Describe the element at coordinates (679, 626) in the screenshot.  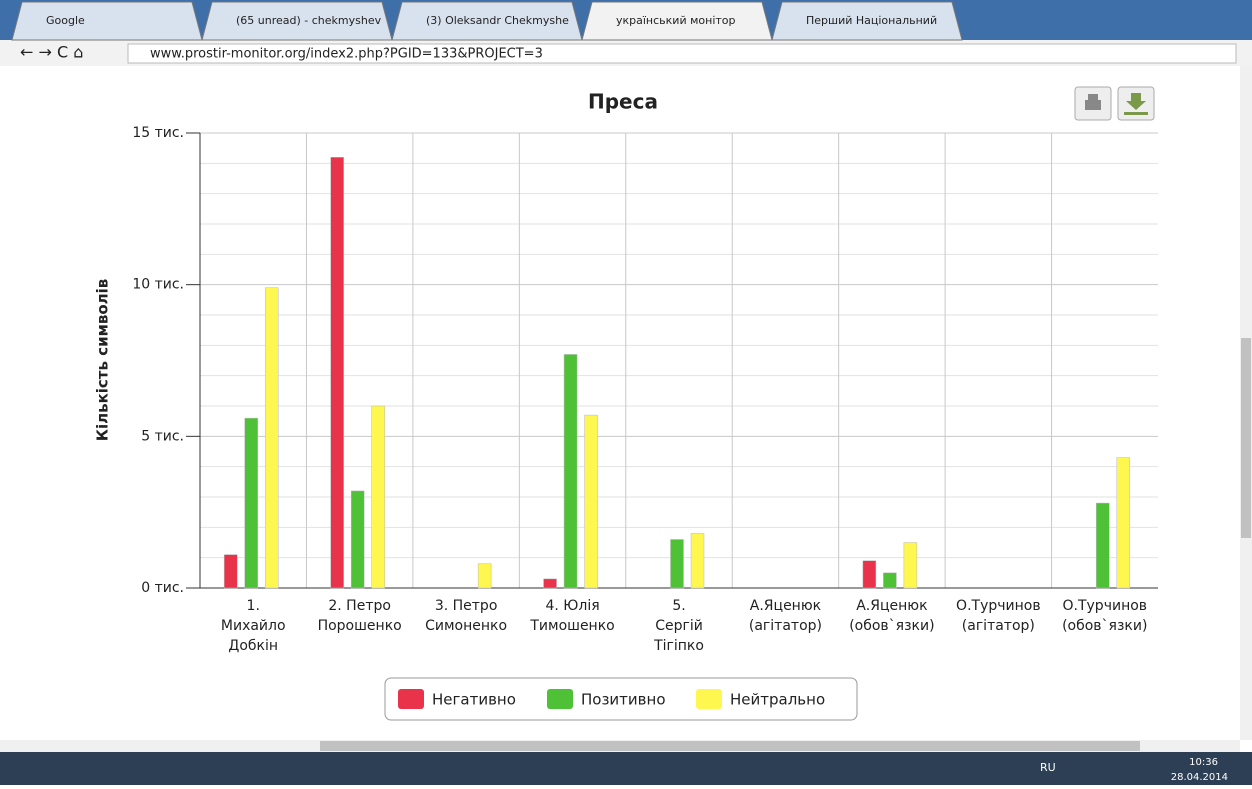
I see `x-tick-label: Сергій` at that location.